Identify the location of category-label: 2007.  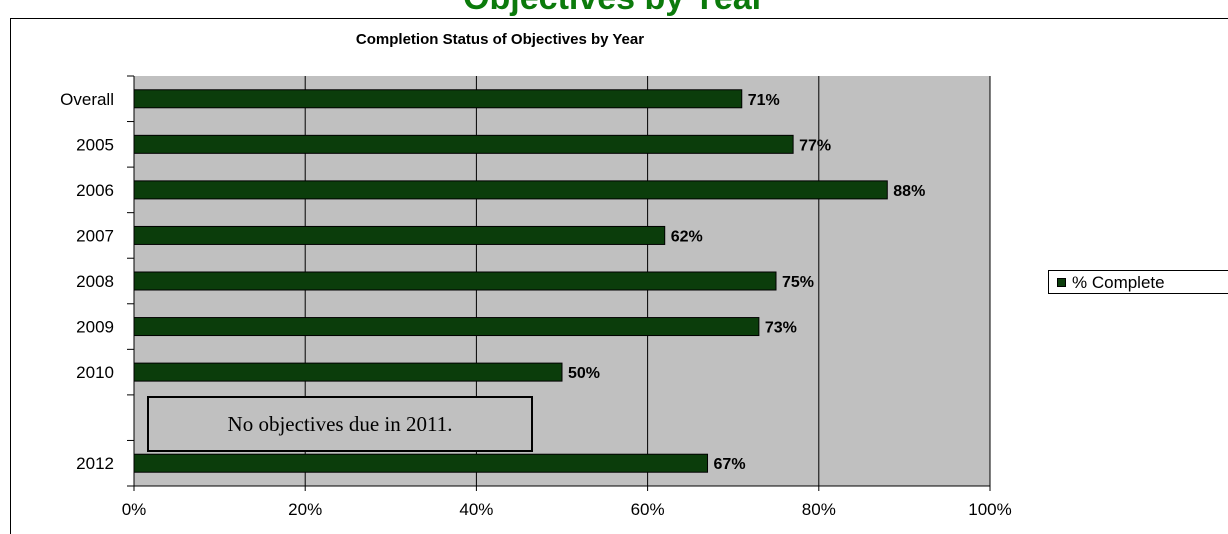
(95, 235).